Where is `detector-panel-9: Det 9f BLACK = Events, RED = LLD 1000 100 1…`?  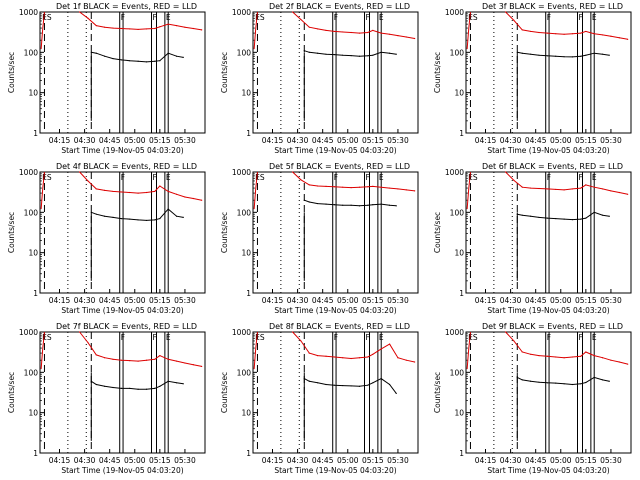 detector-panel-9: Det 9f BLACK = Events, RED = LLD 1000 100 1… is located at coordinates (532, 400).